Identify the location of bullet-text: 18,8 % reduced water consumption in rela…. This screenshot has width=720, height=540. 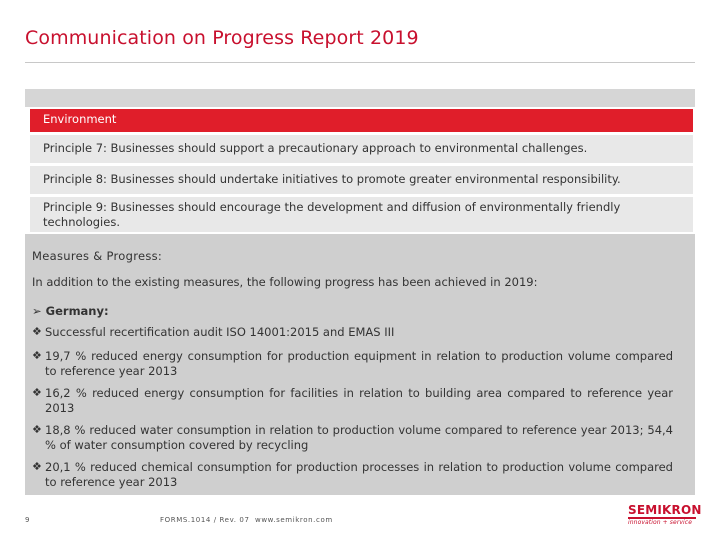
(359, 437).